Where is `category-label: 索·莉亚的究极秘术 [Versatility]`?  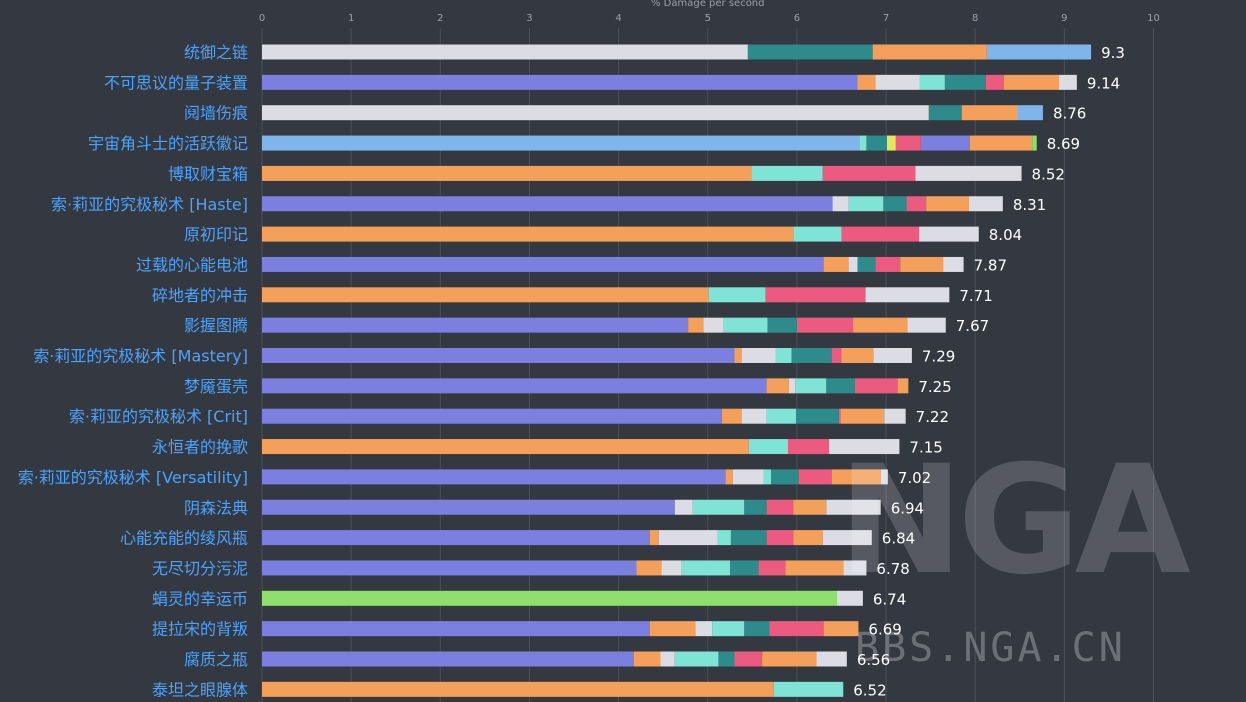
category-label: 索·莉亚的究极秘术 [Versatility] is located at coordinates (133, 477).